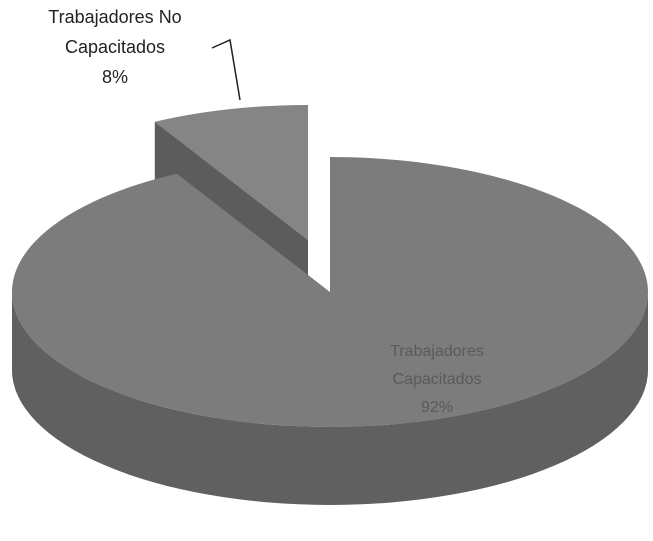  I want to click on slice-label: Trabajadores No Capacitados 8%, so click(115, 47).